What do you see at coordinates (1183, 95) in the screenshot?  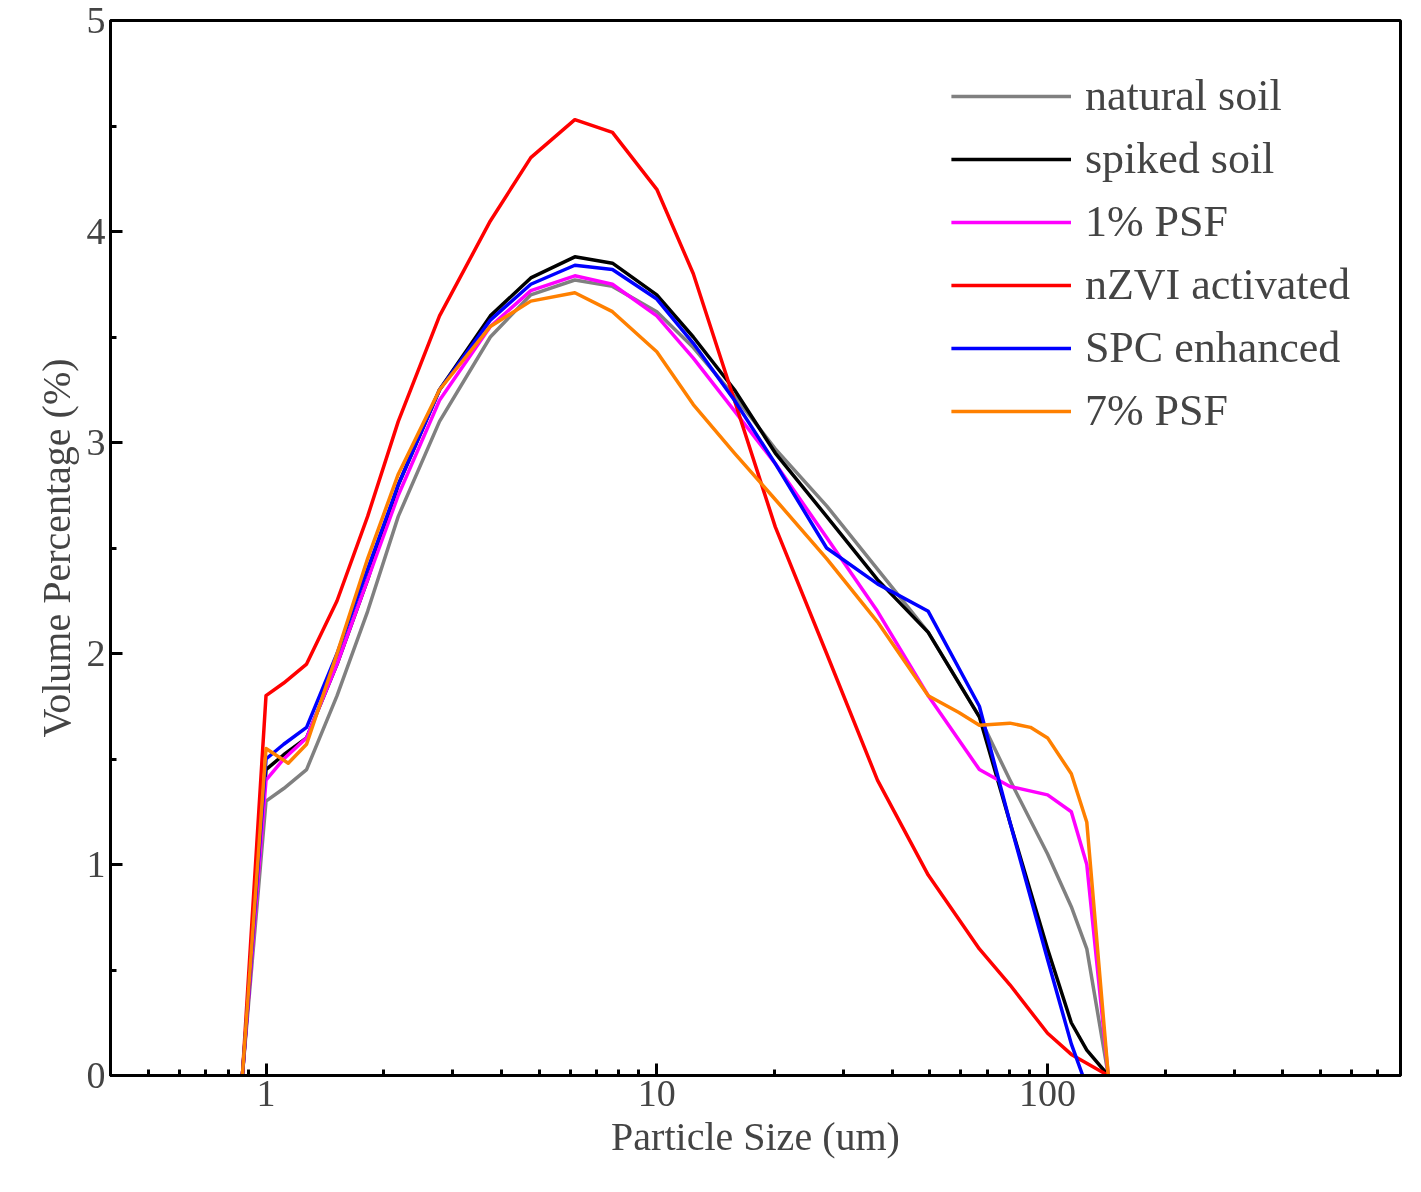 I see `legend-label: natural soil` at bounding box center [1183, 95].